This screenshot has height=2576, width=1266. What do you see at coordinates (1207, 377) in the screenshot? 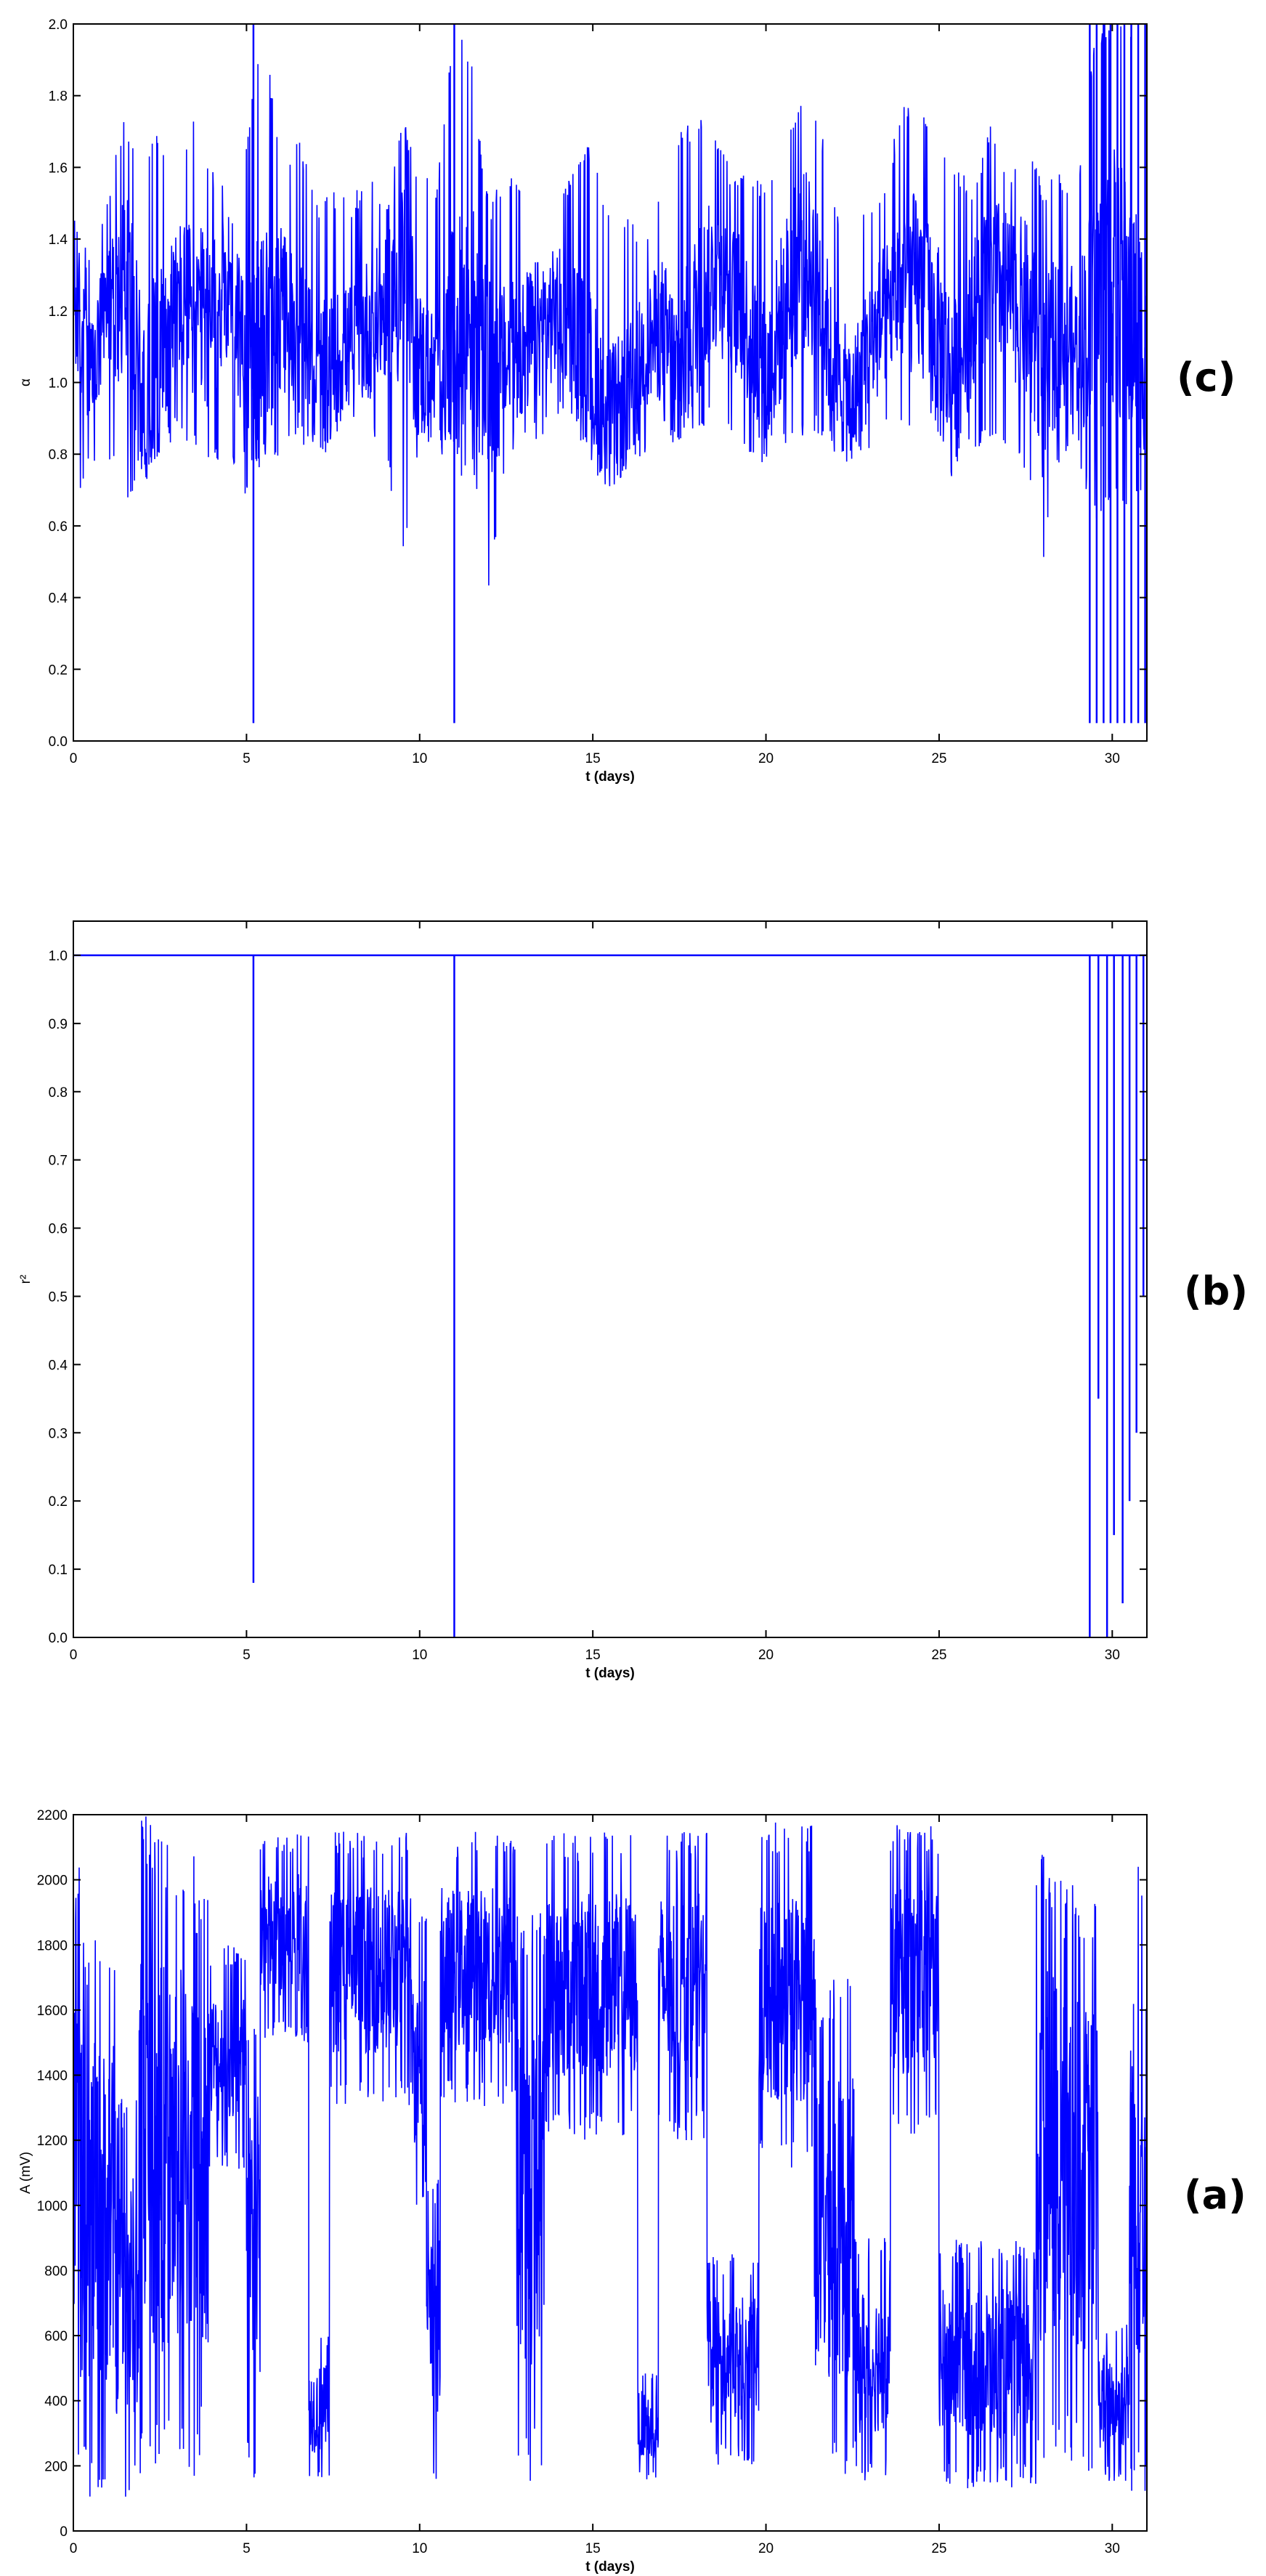
I see `panel-label-c: (c)` at bounding box center [1207, 377].